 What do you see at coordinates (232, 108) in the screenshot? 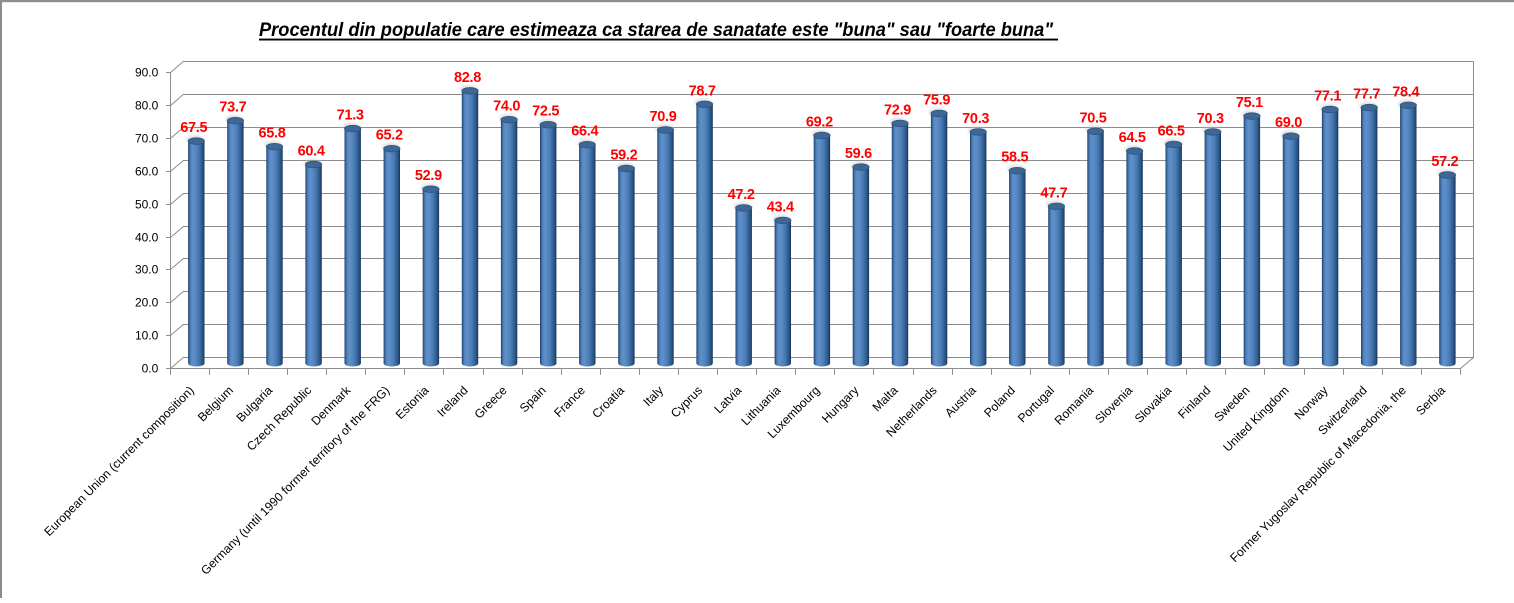
I see `svg-text: 73.7` at bounding box center [232, 108].